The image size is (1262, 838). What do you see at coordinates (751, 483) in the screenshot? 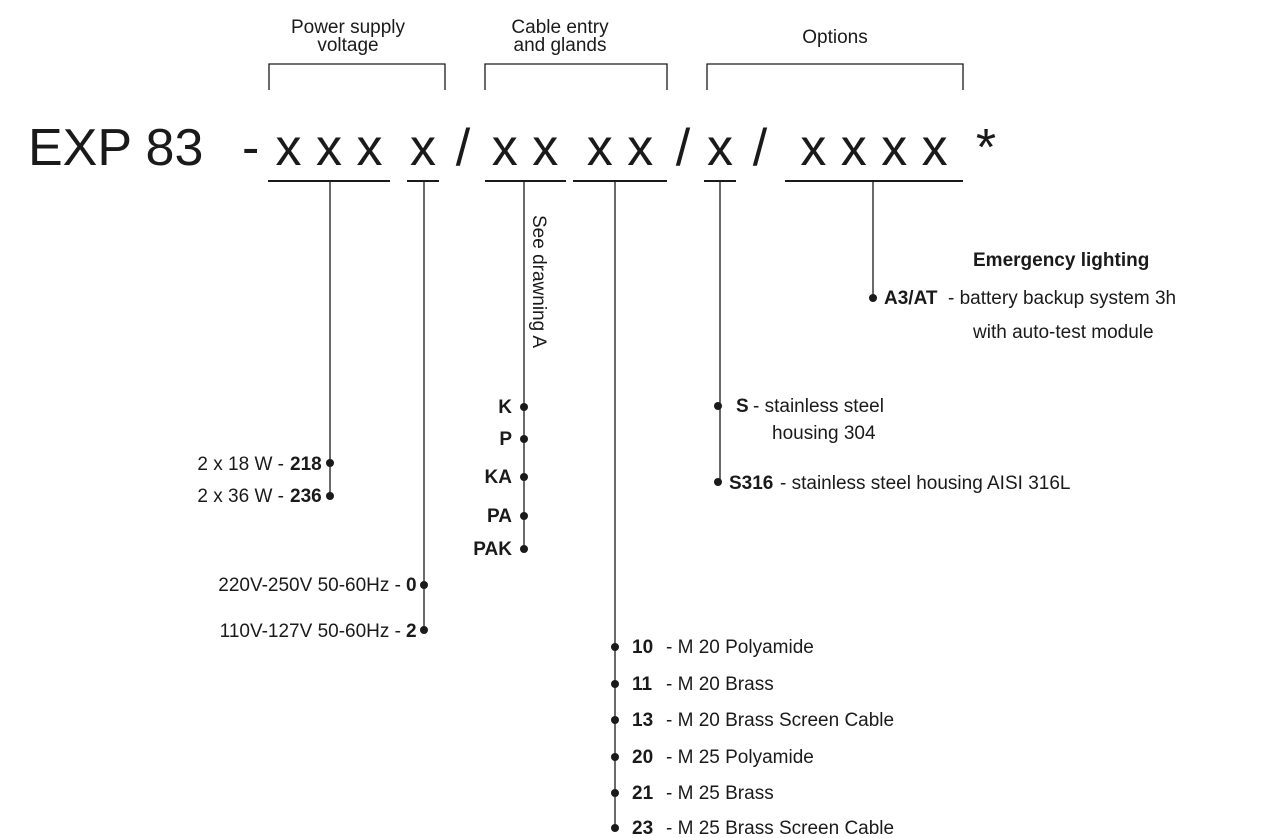
I see `option-code: S316` at bounding box center [751, 483].